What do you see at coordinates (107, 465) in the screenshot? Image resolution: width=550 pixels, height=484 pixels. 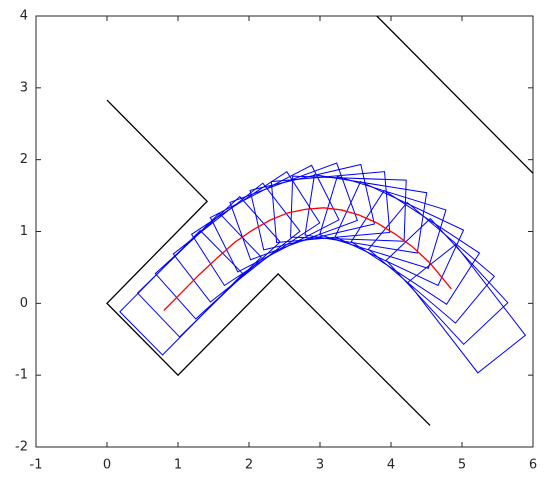 I see `x-tick-label: 0` at bounding box center [107, 465].